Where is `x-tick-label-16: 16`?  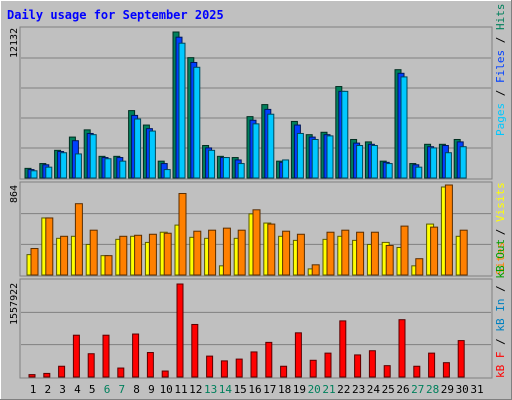 x-tick-label-16: 16 is located at coordinates (254, 389).